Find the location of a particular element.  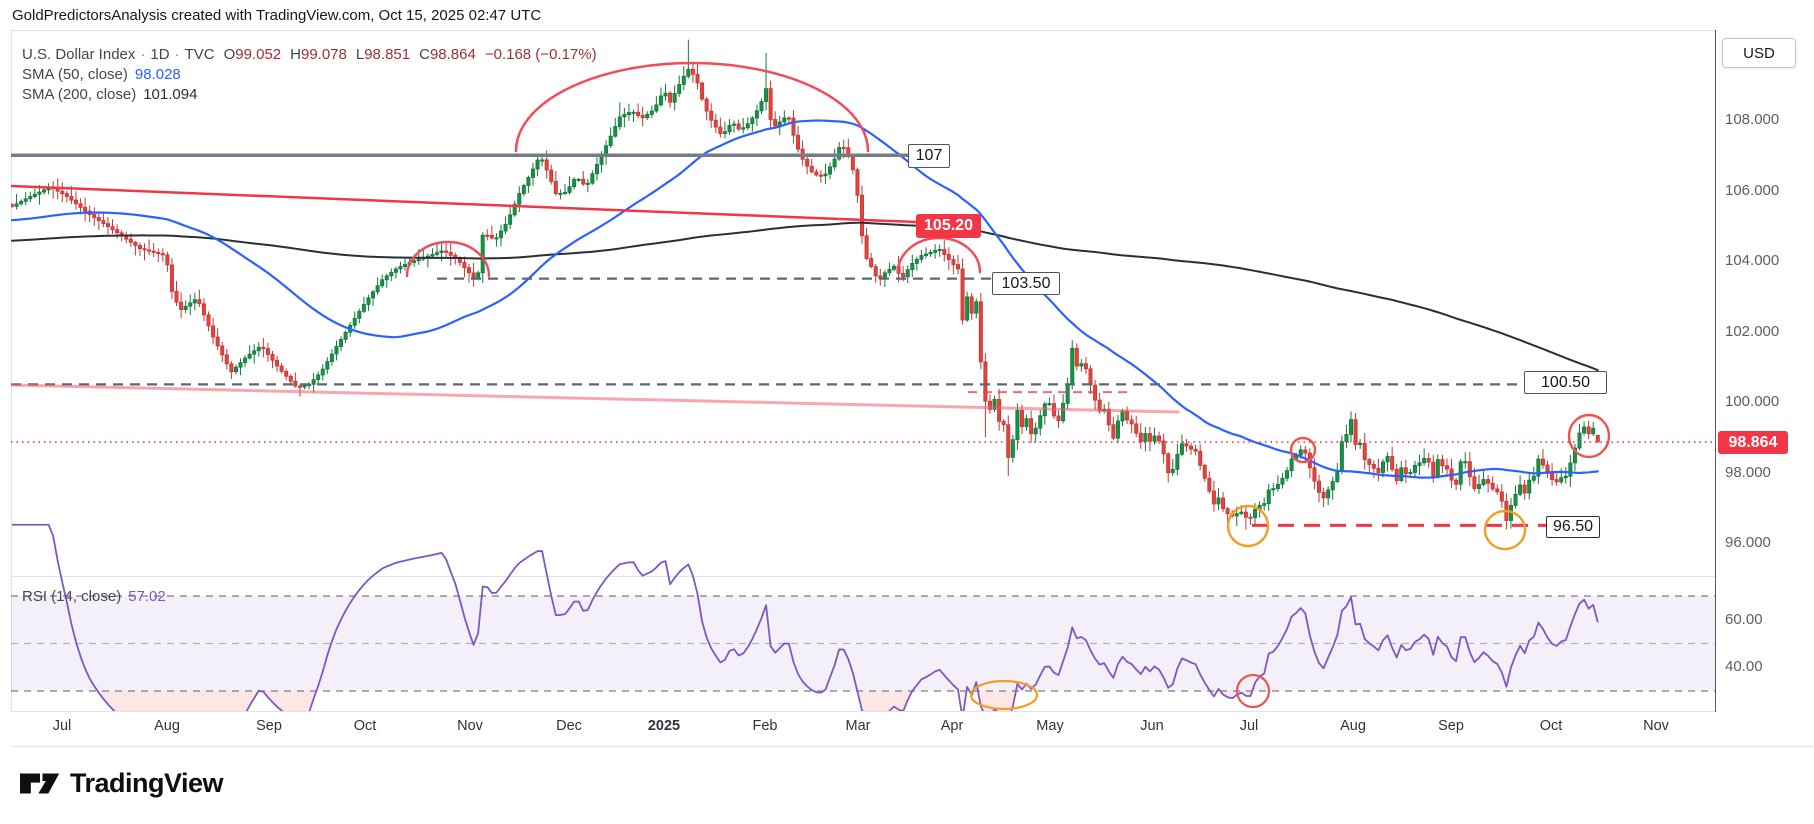

rsi-label: RSI (14, close) is located at coordinates (72, 596).